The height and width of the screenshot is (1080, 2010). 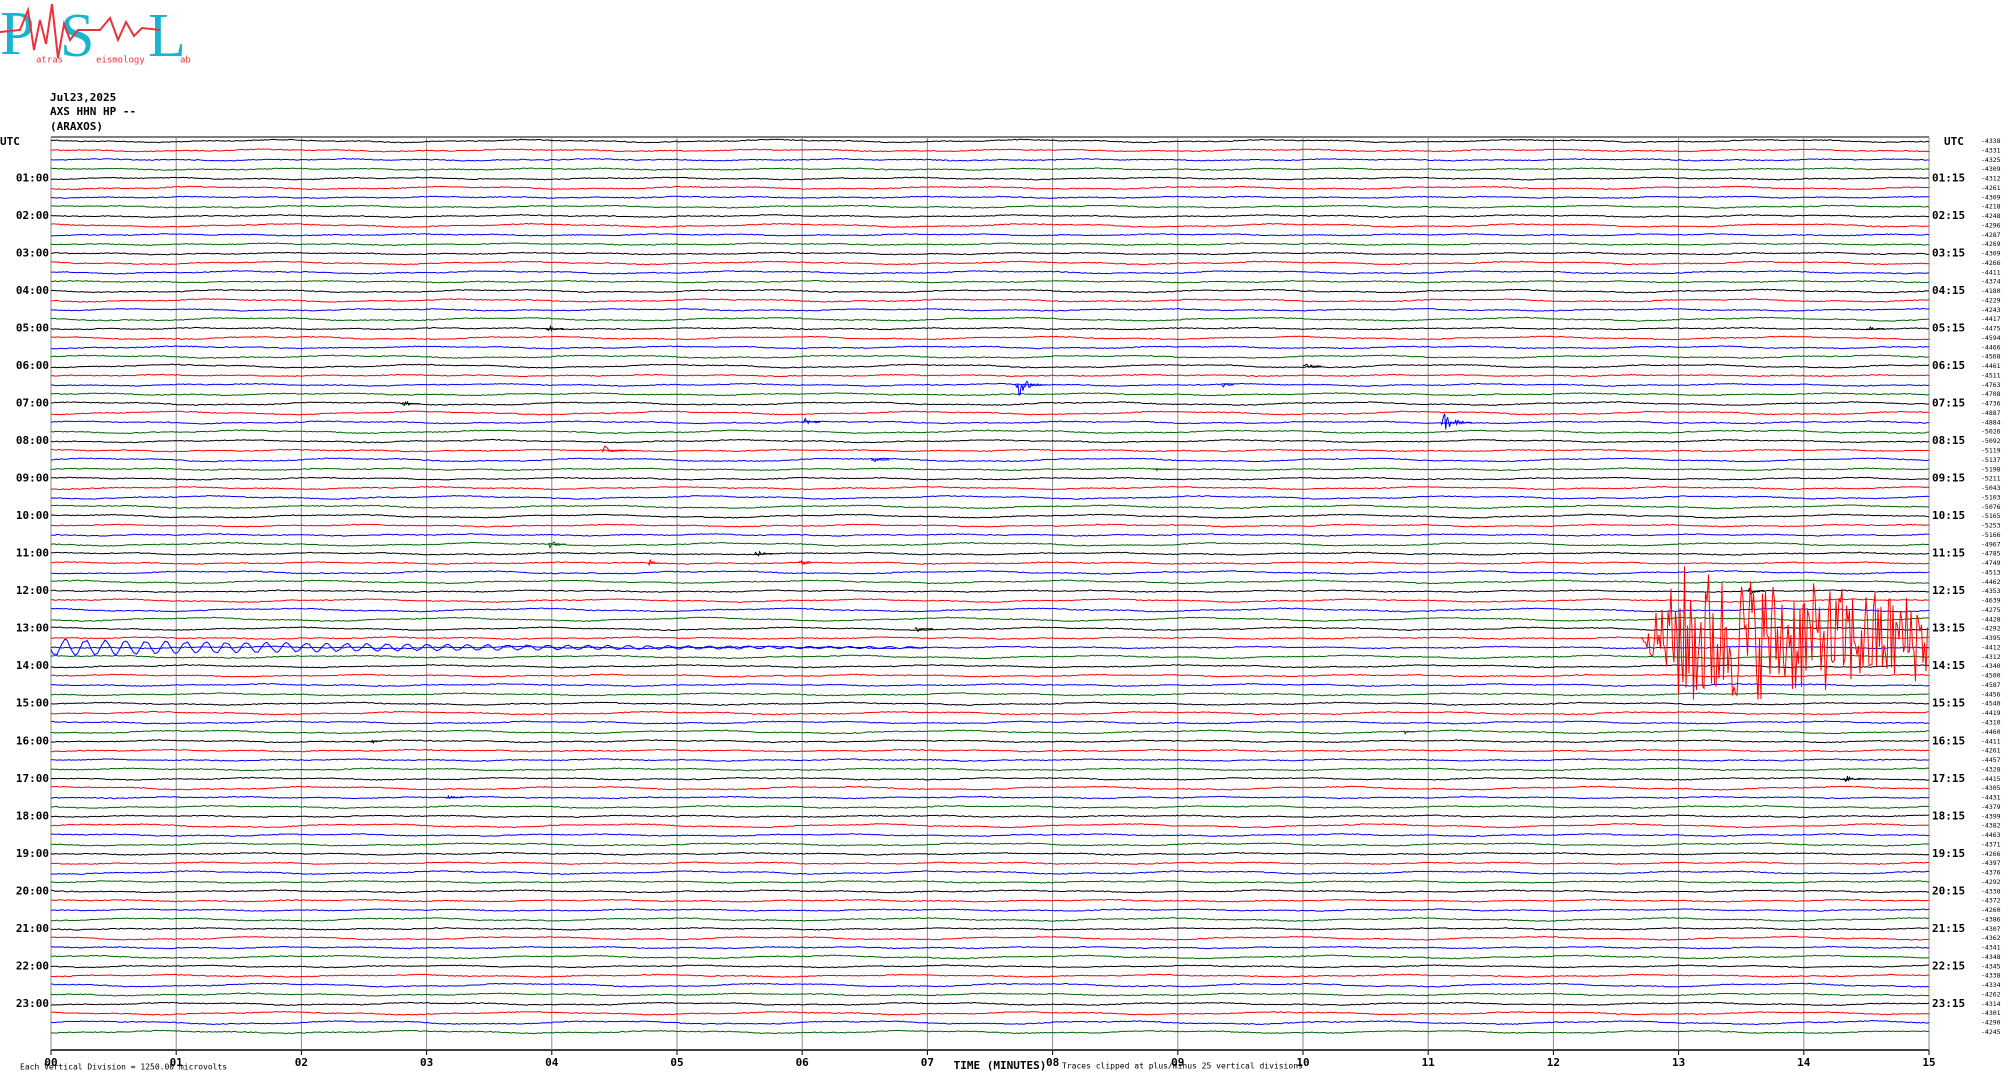 What do you see at coordinates (1948, 628) in the screenshot?
I see `end-label: 13:15` at bounding box center [1948, 628].